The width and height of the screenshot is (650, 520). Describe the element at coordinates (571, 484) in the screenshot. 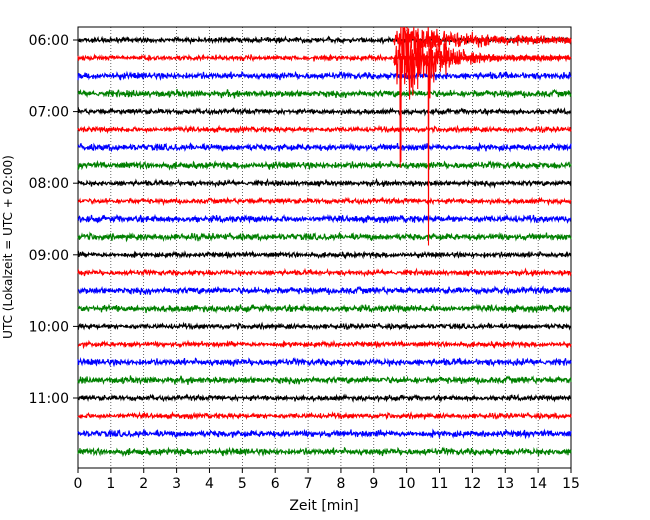

I see `x-tick-label: 15` at that location.